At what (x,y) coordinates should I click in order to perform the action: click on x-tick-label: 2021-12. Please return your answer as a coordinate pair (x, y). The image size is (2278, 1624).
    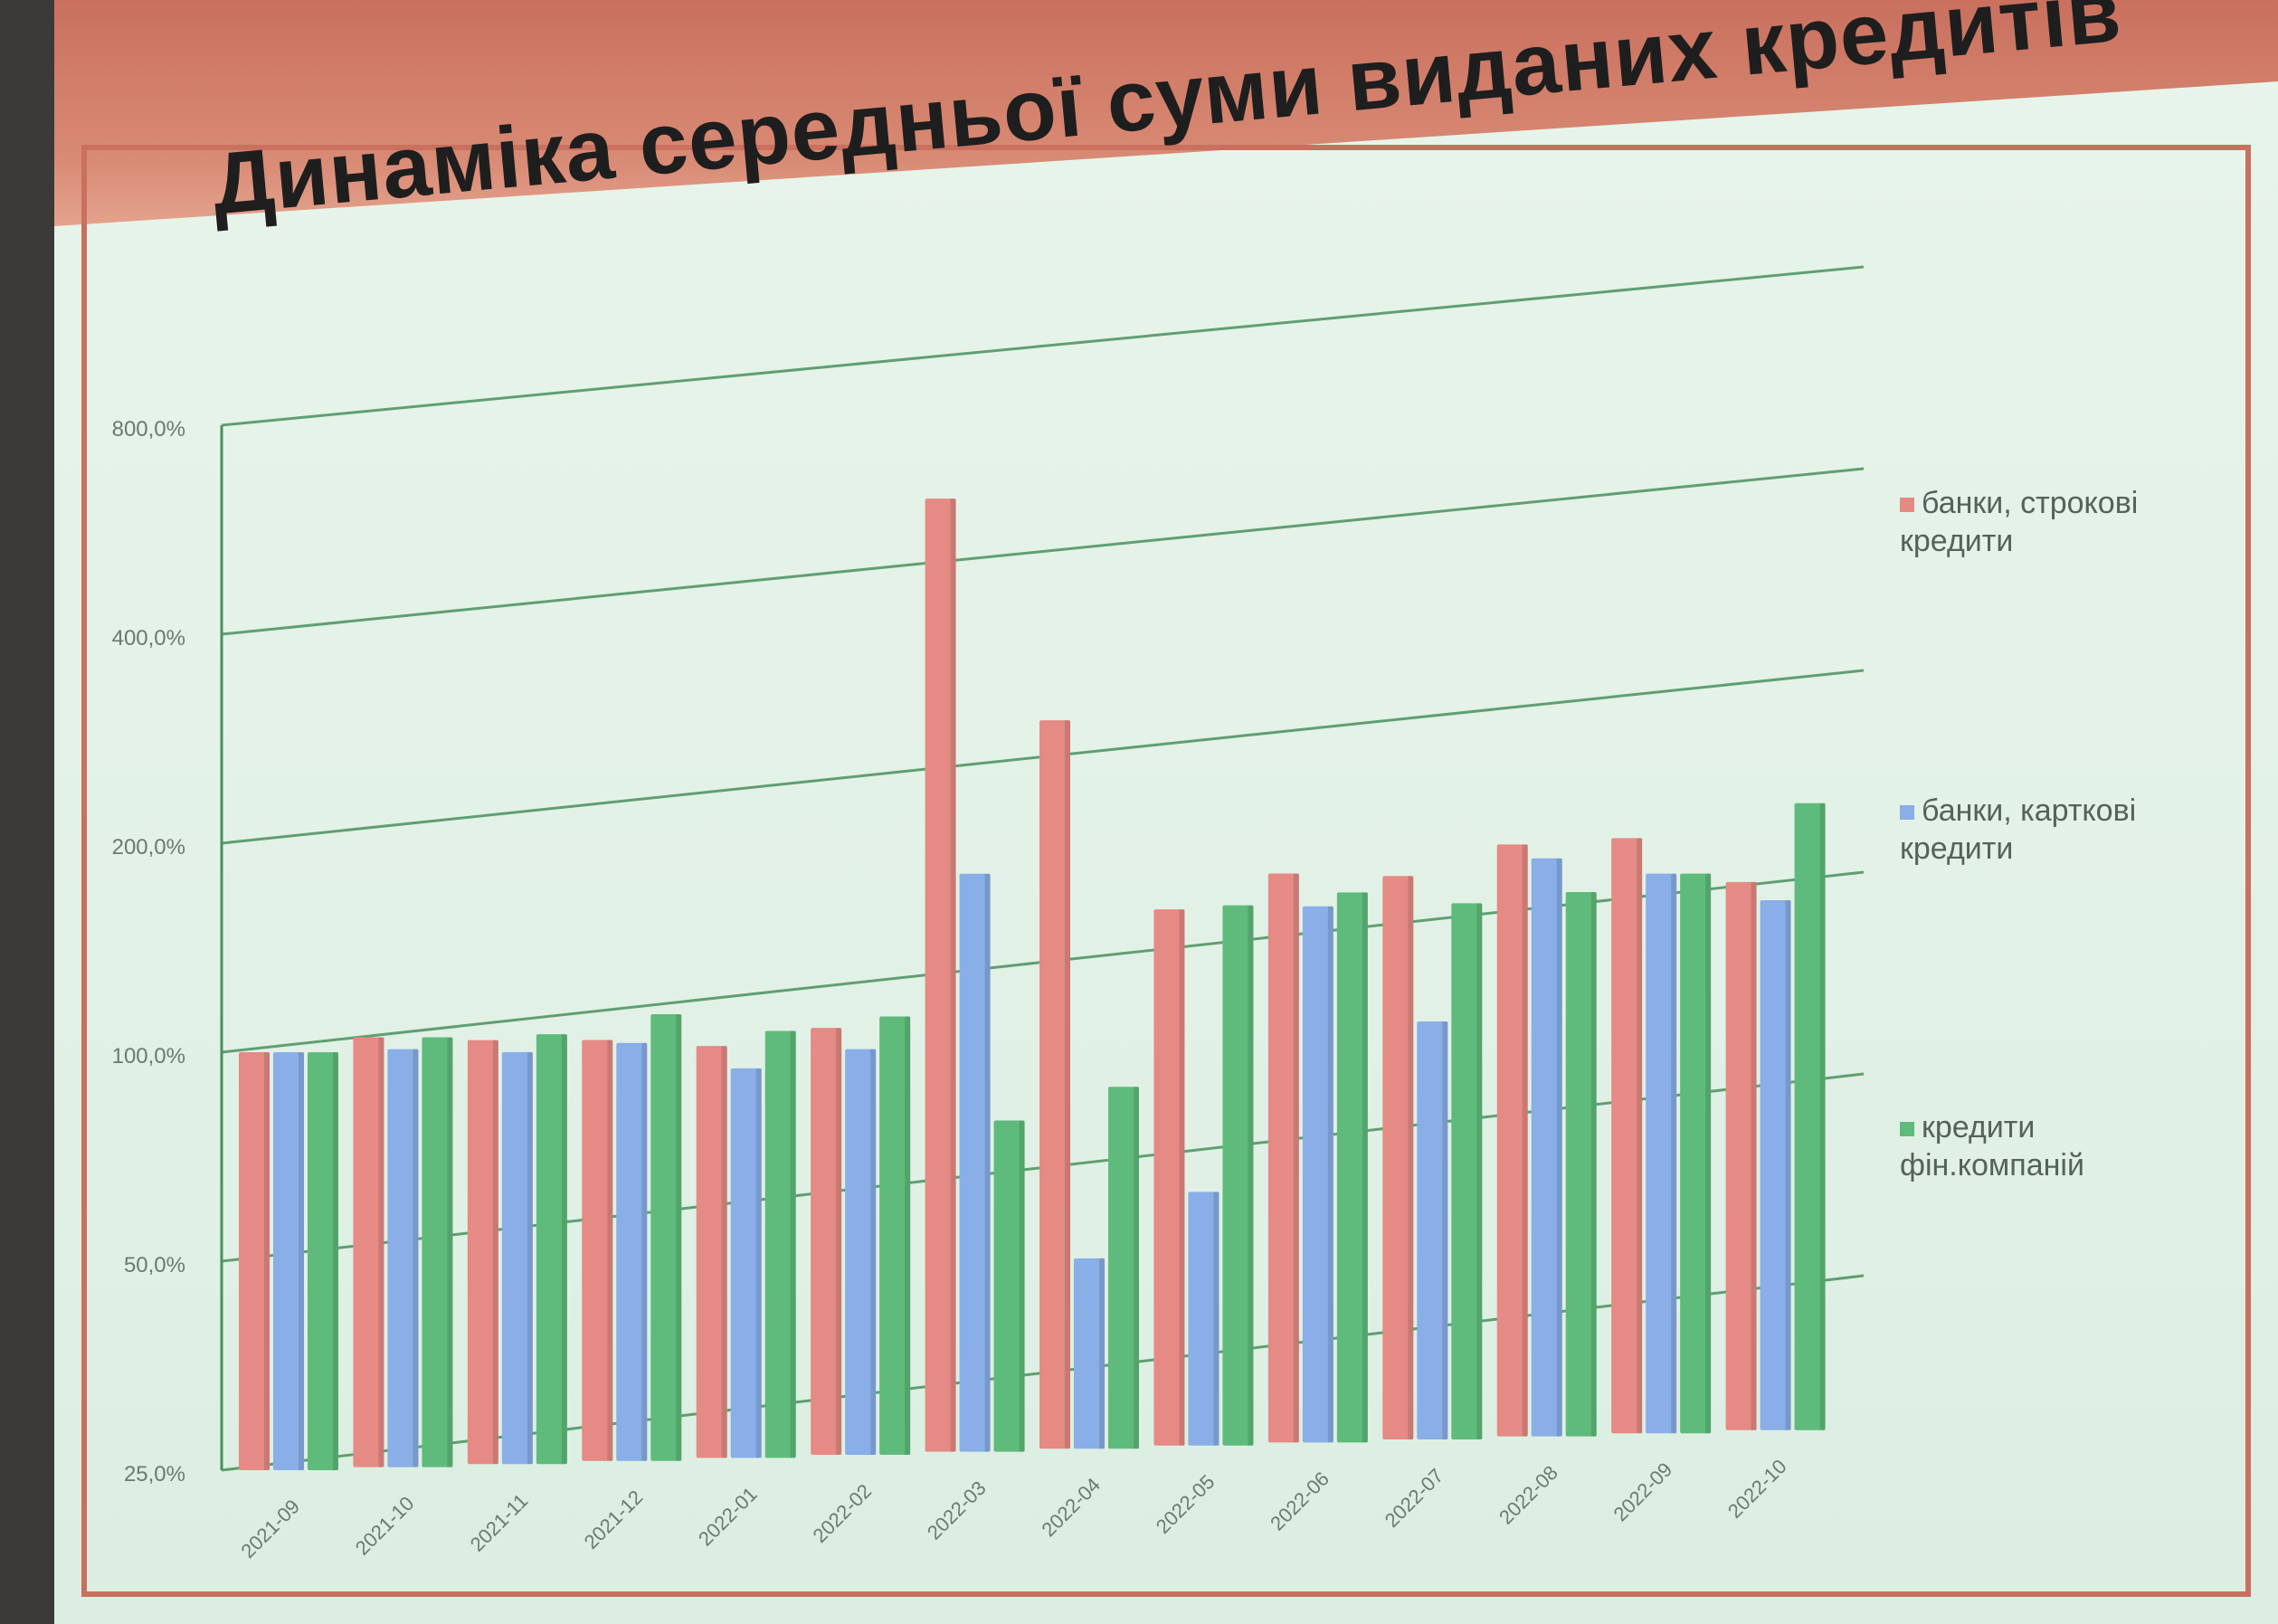
    Looking at the image, I should click on (614, 1519).